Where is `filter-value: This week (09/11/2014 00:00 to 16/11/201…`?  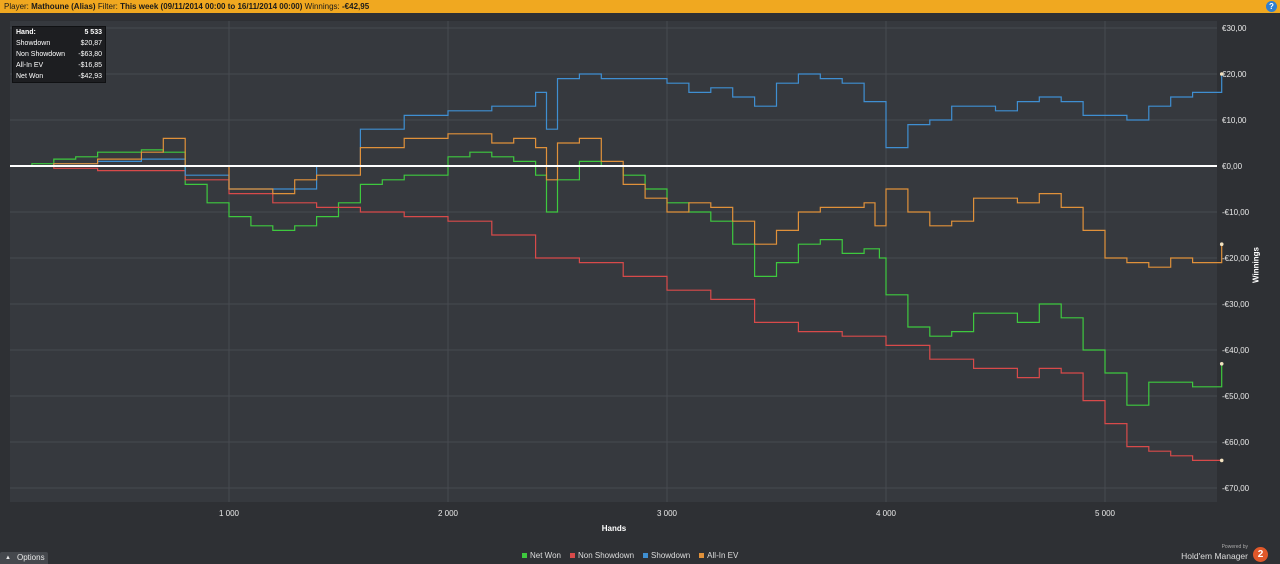
filter-value: This week (09/11/2014 00:00 to 16/11/201… is located at coordinates (211, 6).